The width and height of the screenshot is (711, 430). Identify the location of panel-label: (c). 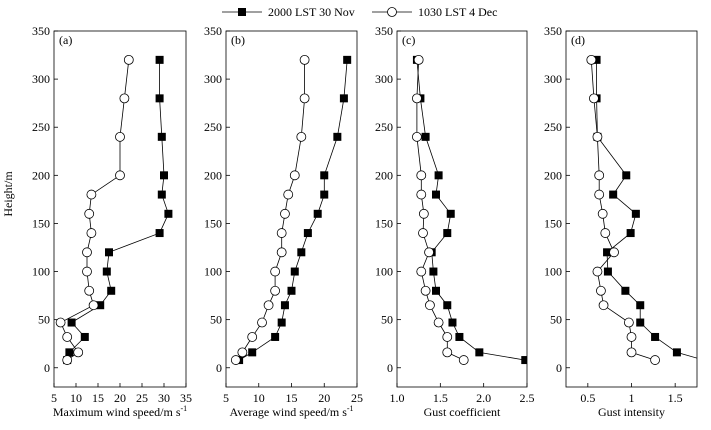
(408, 40).